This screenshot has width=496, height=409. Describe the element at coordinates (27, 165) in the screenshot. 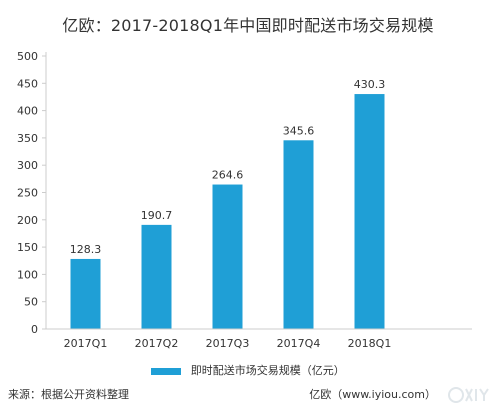

I see `y-tick-label: 300` at that location.